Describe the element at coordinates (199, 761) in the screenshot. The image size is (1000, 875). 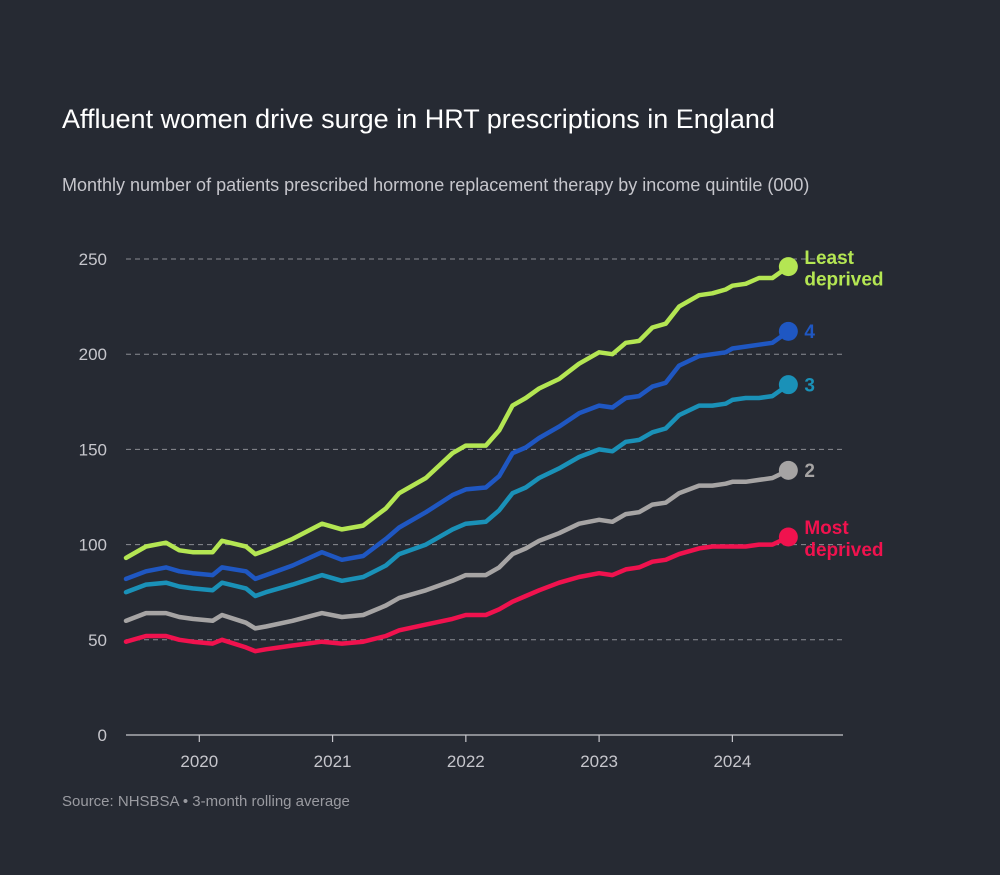
I see `x-tick-label-2020: 2020` at that location.